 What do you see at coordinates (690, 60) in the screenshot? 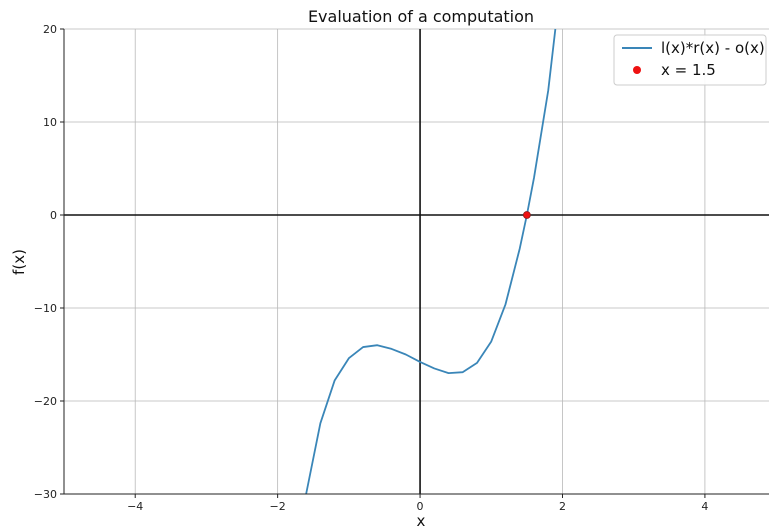
I see `legend: l(x)*r(x) - o(x) x = 1.5` at bounding box center [690, 60].